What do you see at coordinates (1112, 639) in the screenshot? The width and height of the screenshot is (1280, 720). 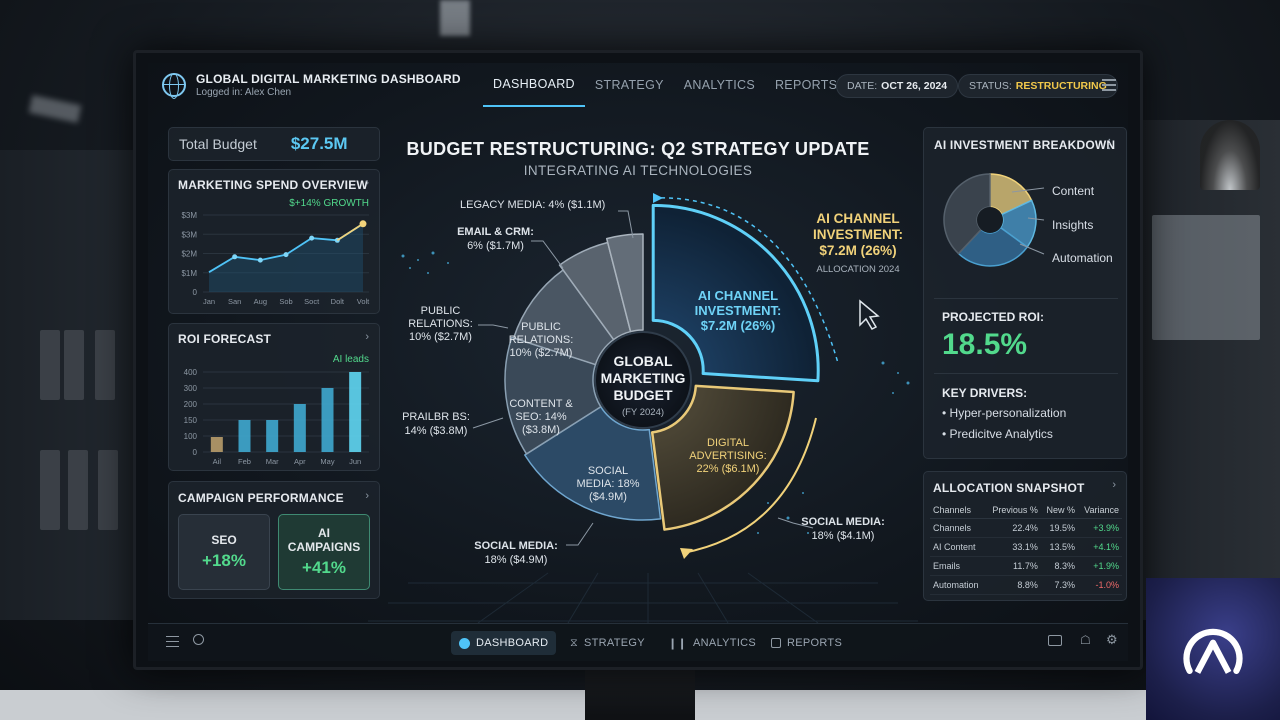 I see `gear-icon: ⚙` at bounding box center [1112, 639].